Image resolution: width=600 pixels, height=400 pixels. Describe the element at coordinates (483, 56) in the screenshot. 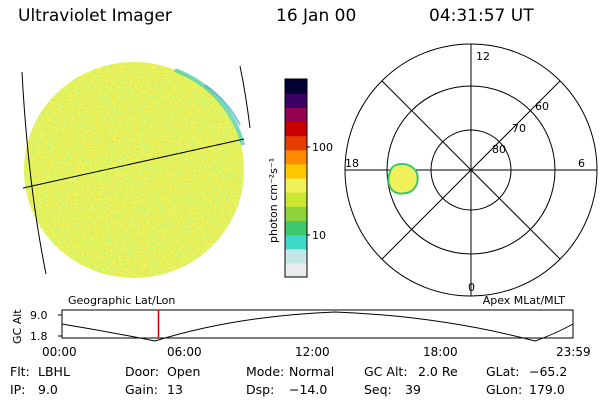

I see `mlt-label-12: 12` at that location.